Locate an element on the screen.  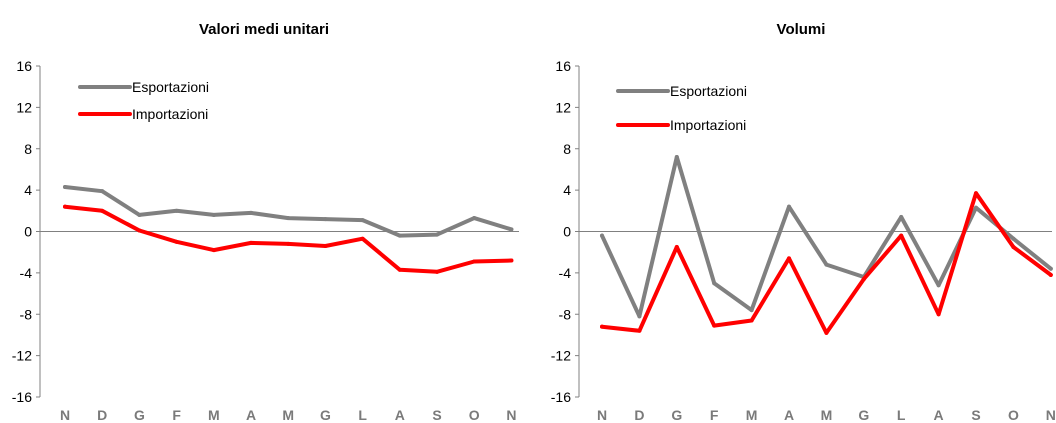
x-tick-label: F is located at coordinates (714, 415).